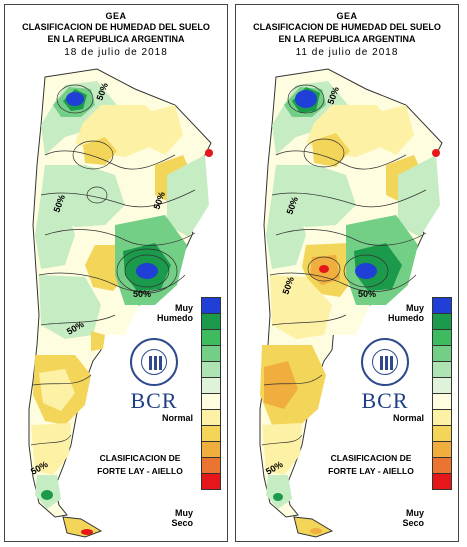  What do you see at coordinates (324, 269) in the screenshot?
I see `very-dry-core-central` at bounding box center [324, 269].